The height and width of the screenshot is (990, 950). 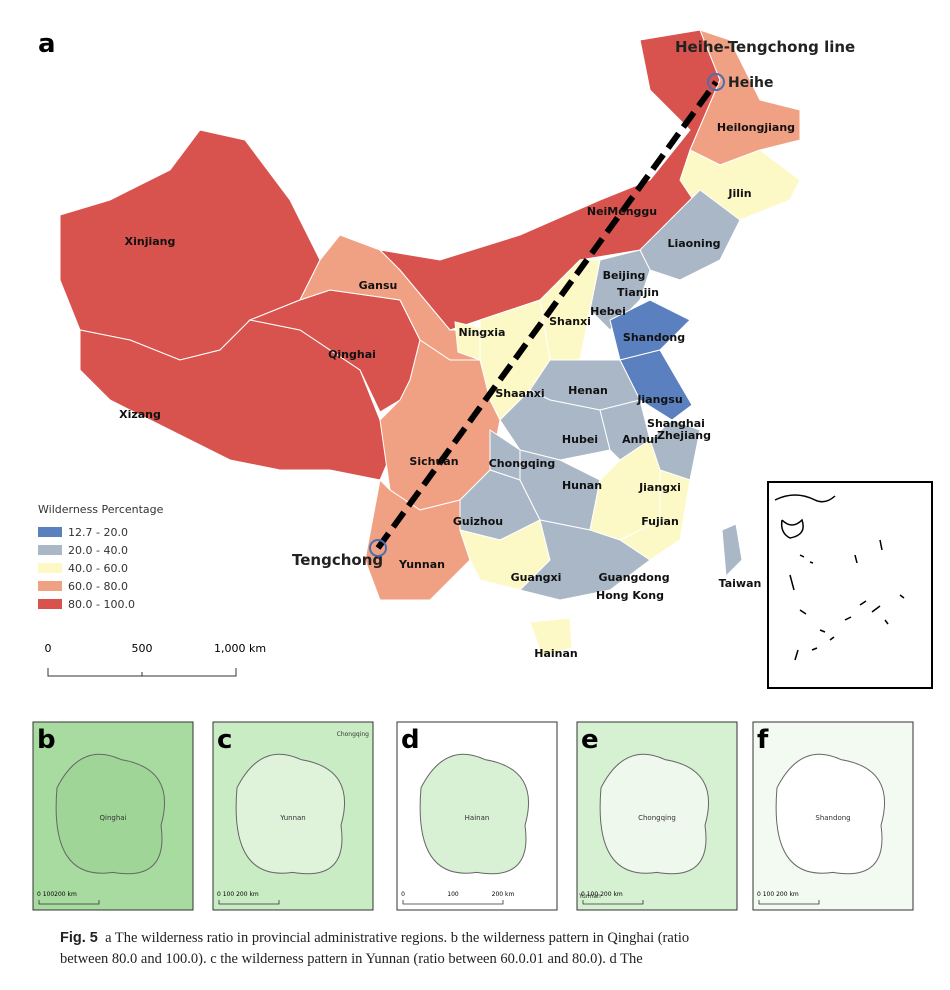 I want to click on province-label: Shaanxi, so click(x=519, y=393).